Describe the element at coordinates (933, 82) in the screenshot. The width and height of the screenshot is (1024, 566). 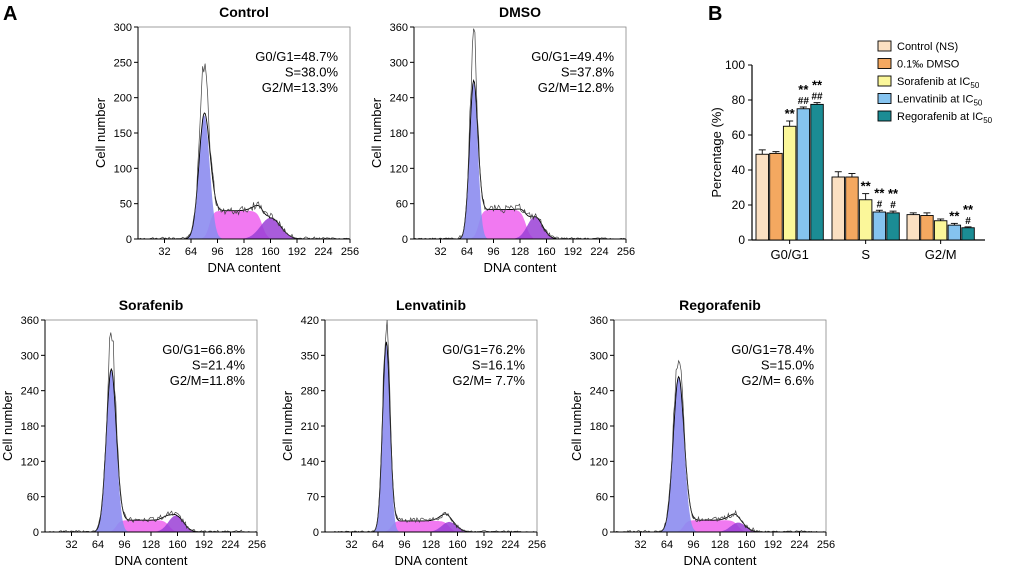
I see `legend-label-text: Sorafenib at IC` at that location.